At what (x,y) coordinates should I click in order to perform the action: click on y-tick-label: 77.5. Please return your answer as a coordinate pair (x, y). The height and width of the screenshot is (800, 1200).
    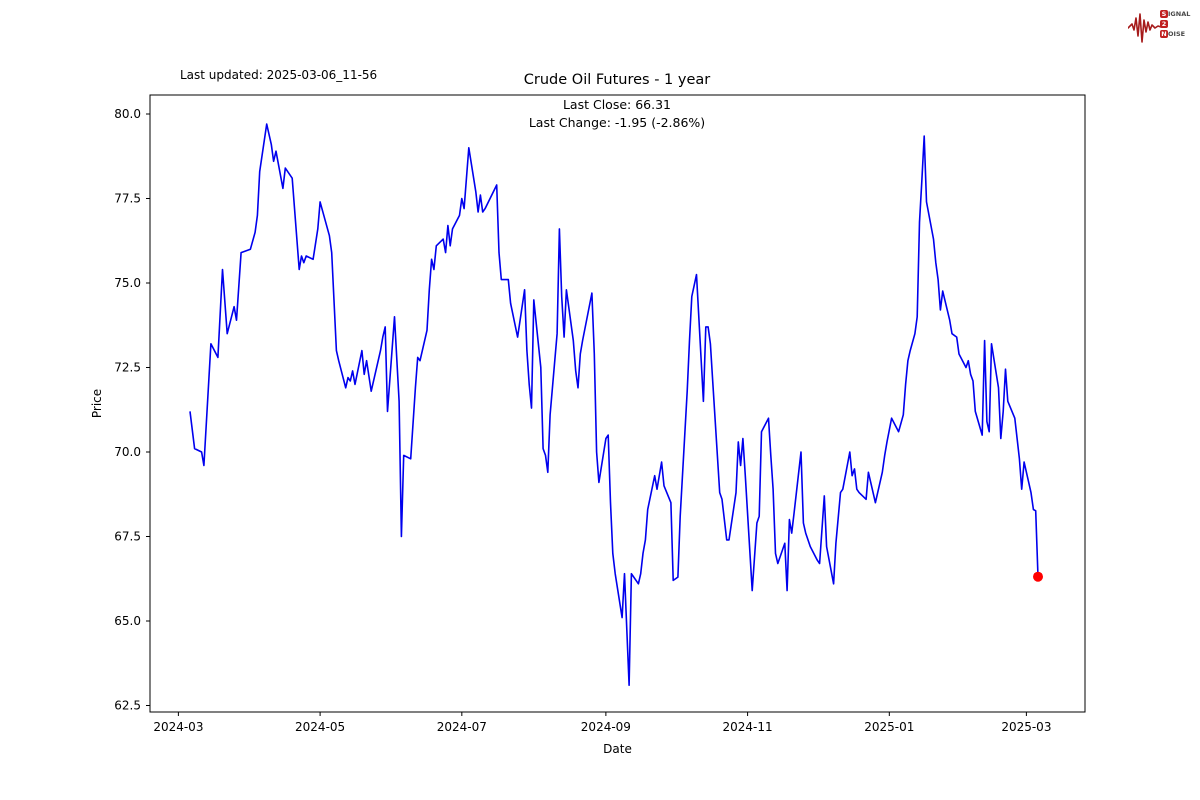
    Looking at the image, I should click on (127, 199).